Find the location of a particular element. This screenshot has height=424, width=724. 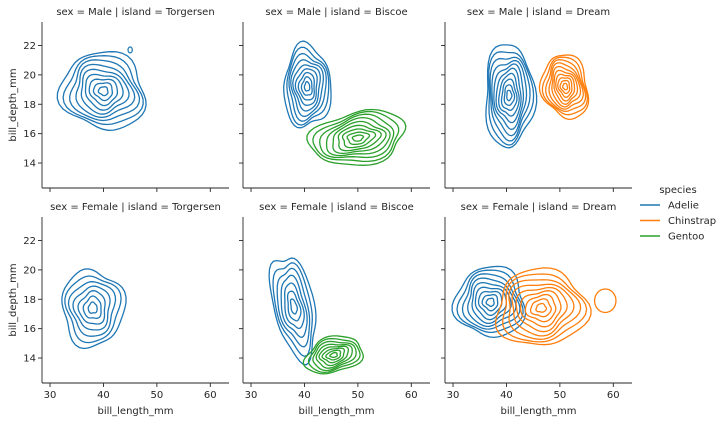

facet-panel-1: sex = Male | island = Biscoe is located at coordinates (334, 99).